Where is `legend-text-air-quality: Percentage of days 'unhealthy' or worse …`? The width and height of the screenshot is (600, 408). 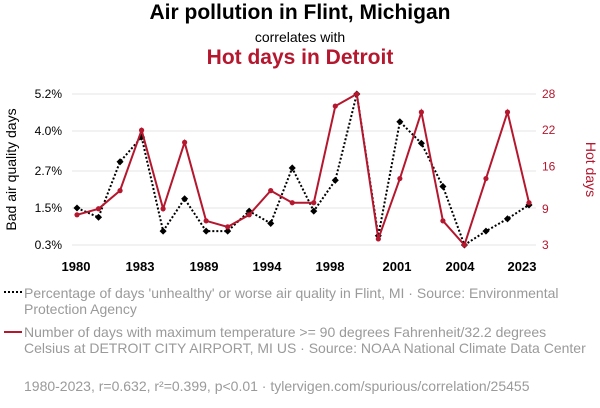 legend-text-air-quality: Percentage of days 'unhealthy' or worse … is located at coordinates (291, 301).